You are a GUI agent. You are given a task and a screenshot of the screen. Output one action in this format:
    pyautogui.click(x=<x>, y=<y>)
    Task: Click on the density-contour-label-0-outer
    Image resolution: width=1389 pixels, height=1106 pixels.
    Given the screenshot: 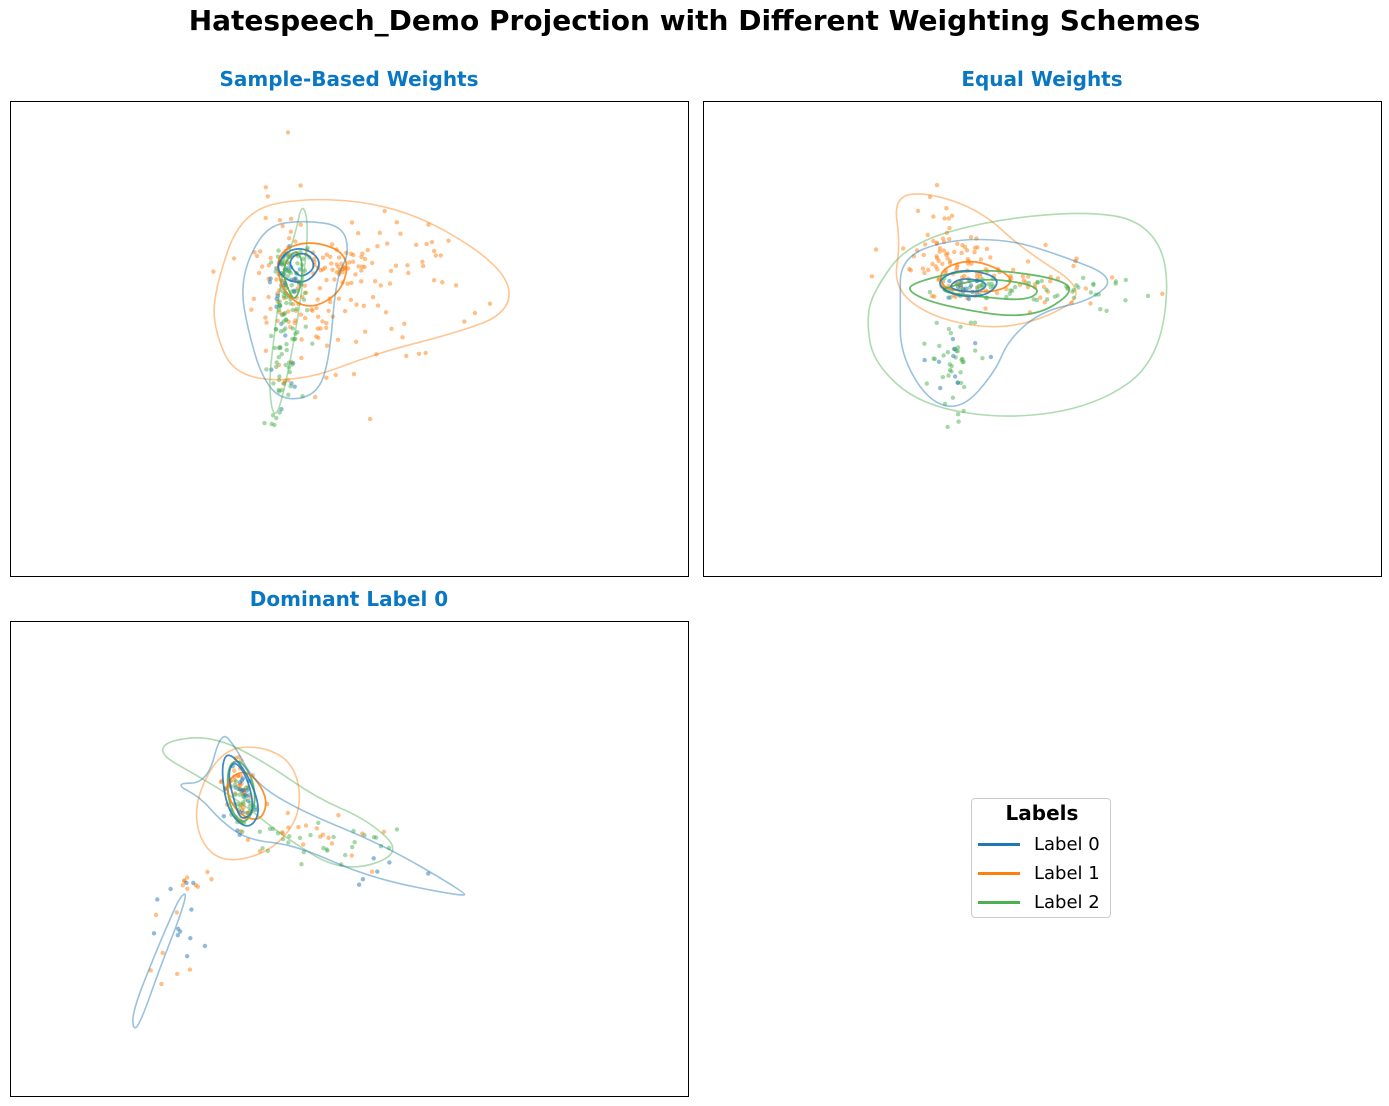 What is the action you would take?
    pyautogui.click(x=1004, y=323)
    